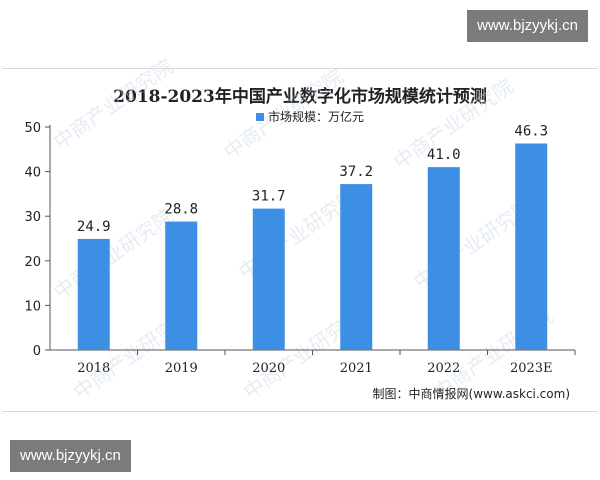 This screenshot has width=600, height=480. Describe the element at coordinates (260, 117) in the screenshot. I see `legend-swatch` at that location.